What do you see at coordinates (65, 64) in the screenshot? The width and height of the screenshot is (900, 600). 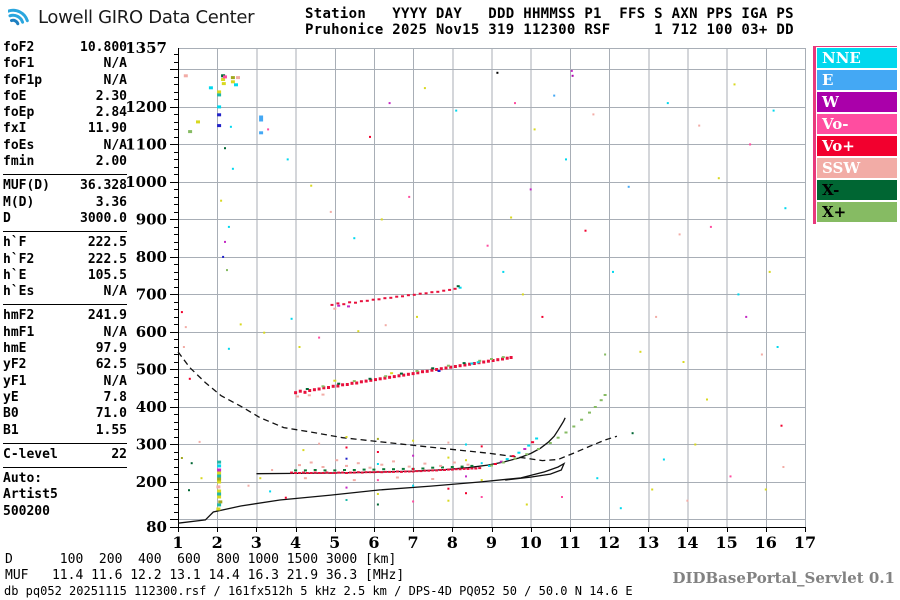 I see `param-row-fof1: foF1 N/A` at bounding box center [65, 64].